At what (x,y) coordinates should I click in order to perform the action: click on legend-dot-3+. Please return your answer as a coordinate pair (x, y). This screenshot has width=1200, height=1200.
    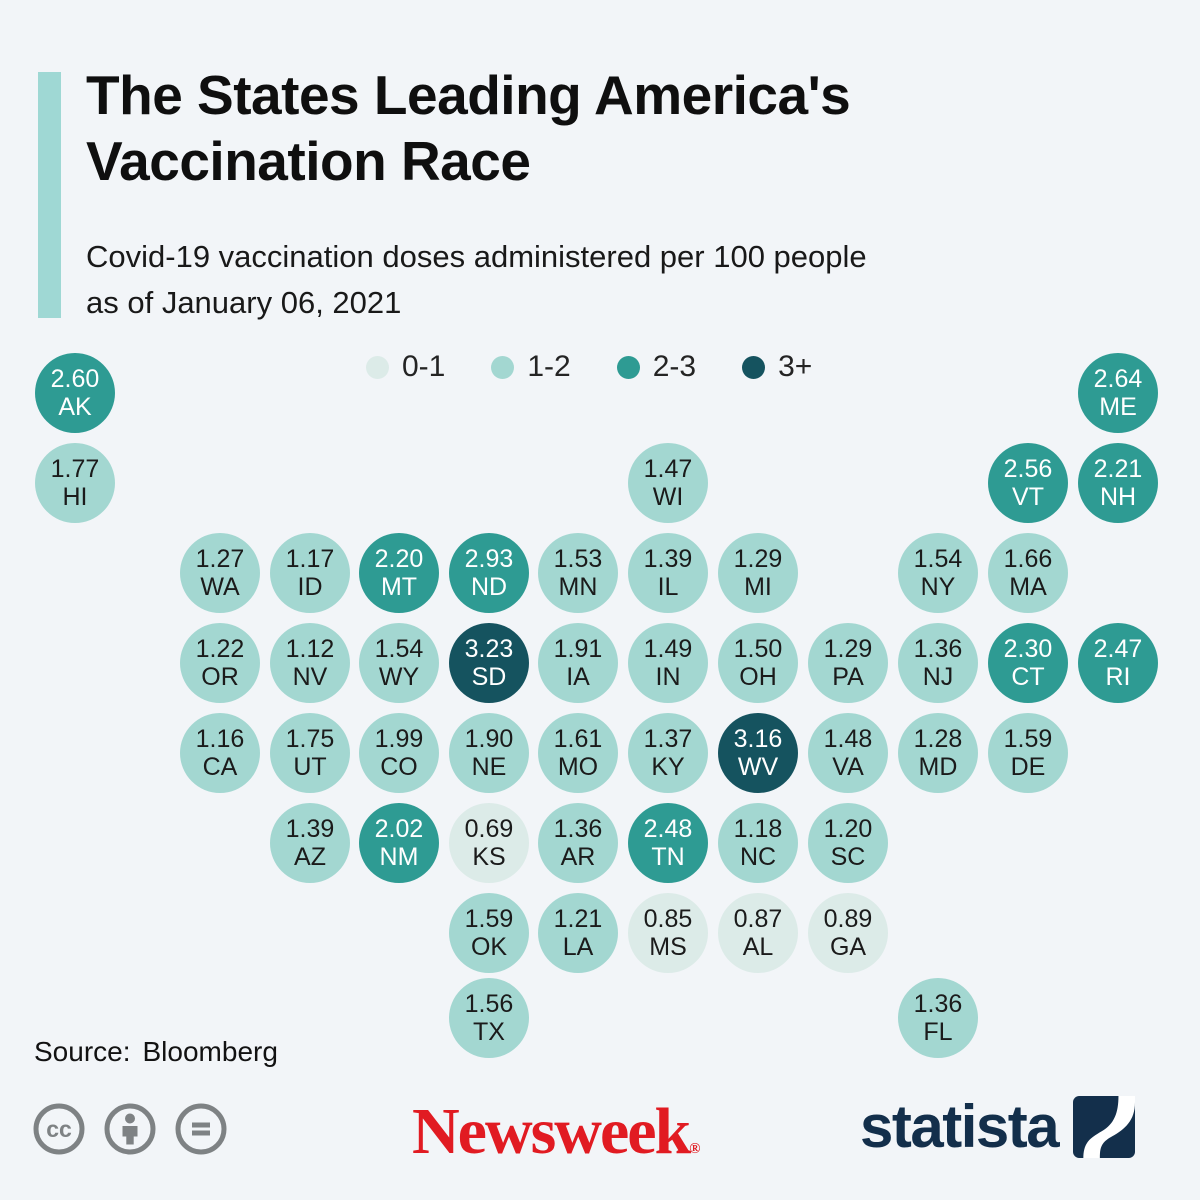
    Looking at the image, I should click on (754, 367).